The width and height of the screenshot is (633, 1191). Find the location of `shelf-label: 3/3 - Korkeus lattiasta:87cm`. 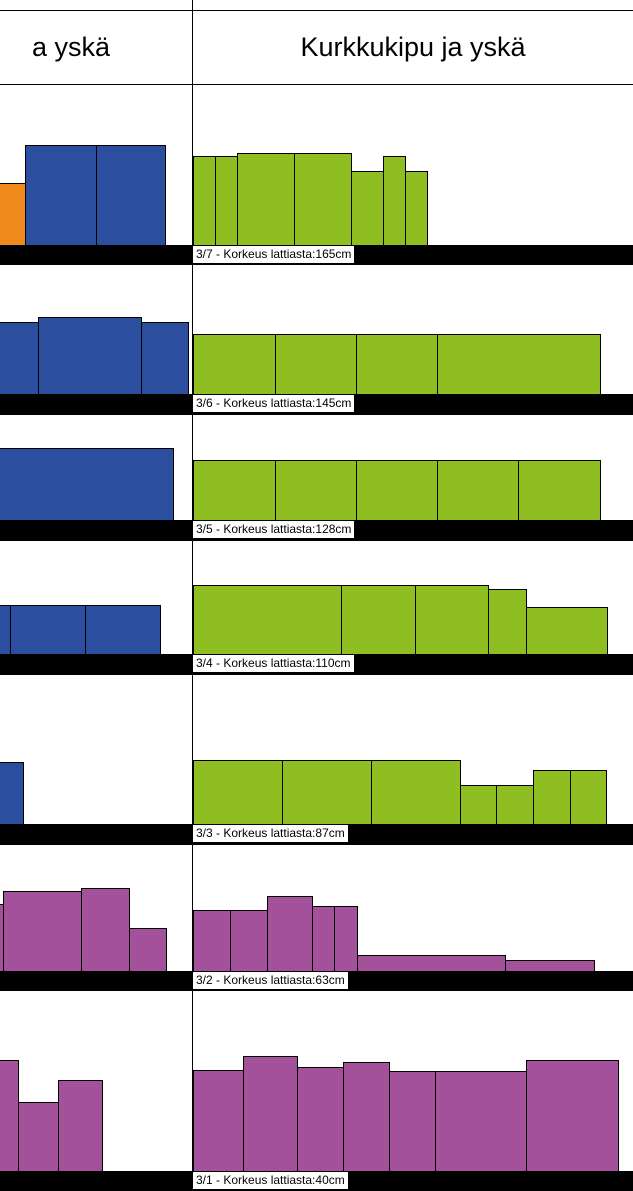

shelf-label: 3/3 - Korkeus lattiasta:87cm is located at coordinates (270, 833).